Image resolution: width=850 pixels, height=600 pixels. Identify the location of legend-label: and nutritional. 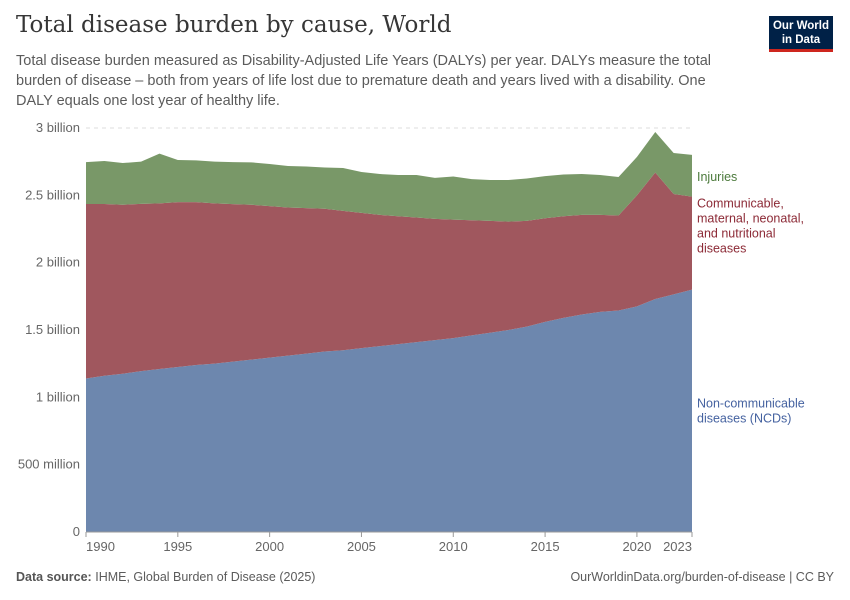
(736, 234).